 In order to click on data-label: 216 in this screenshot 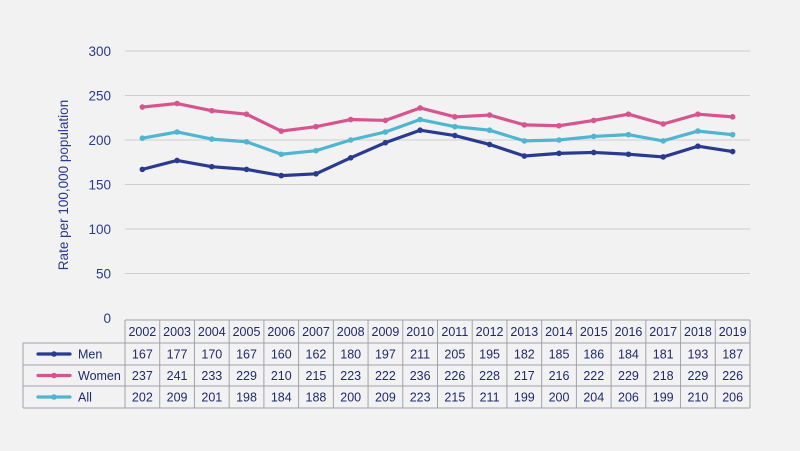, I will do `click(559, 376)`.